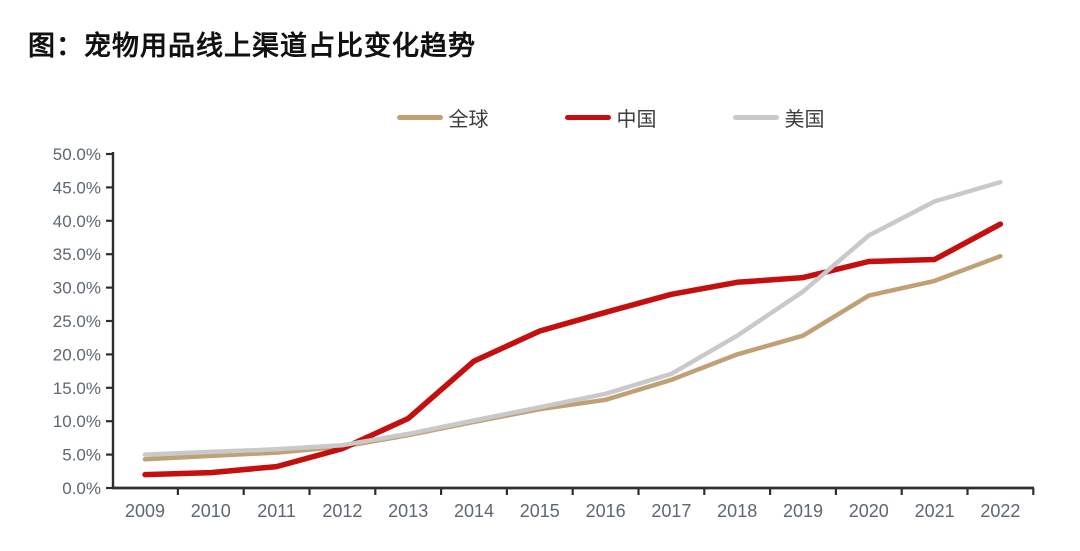  Describe the element at coordinates (804, 119) in the screenshot. I see `legend-label-usa: 美国` at that location.